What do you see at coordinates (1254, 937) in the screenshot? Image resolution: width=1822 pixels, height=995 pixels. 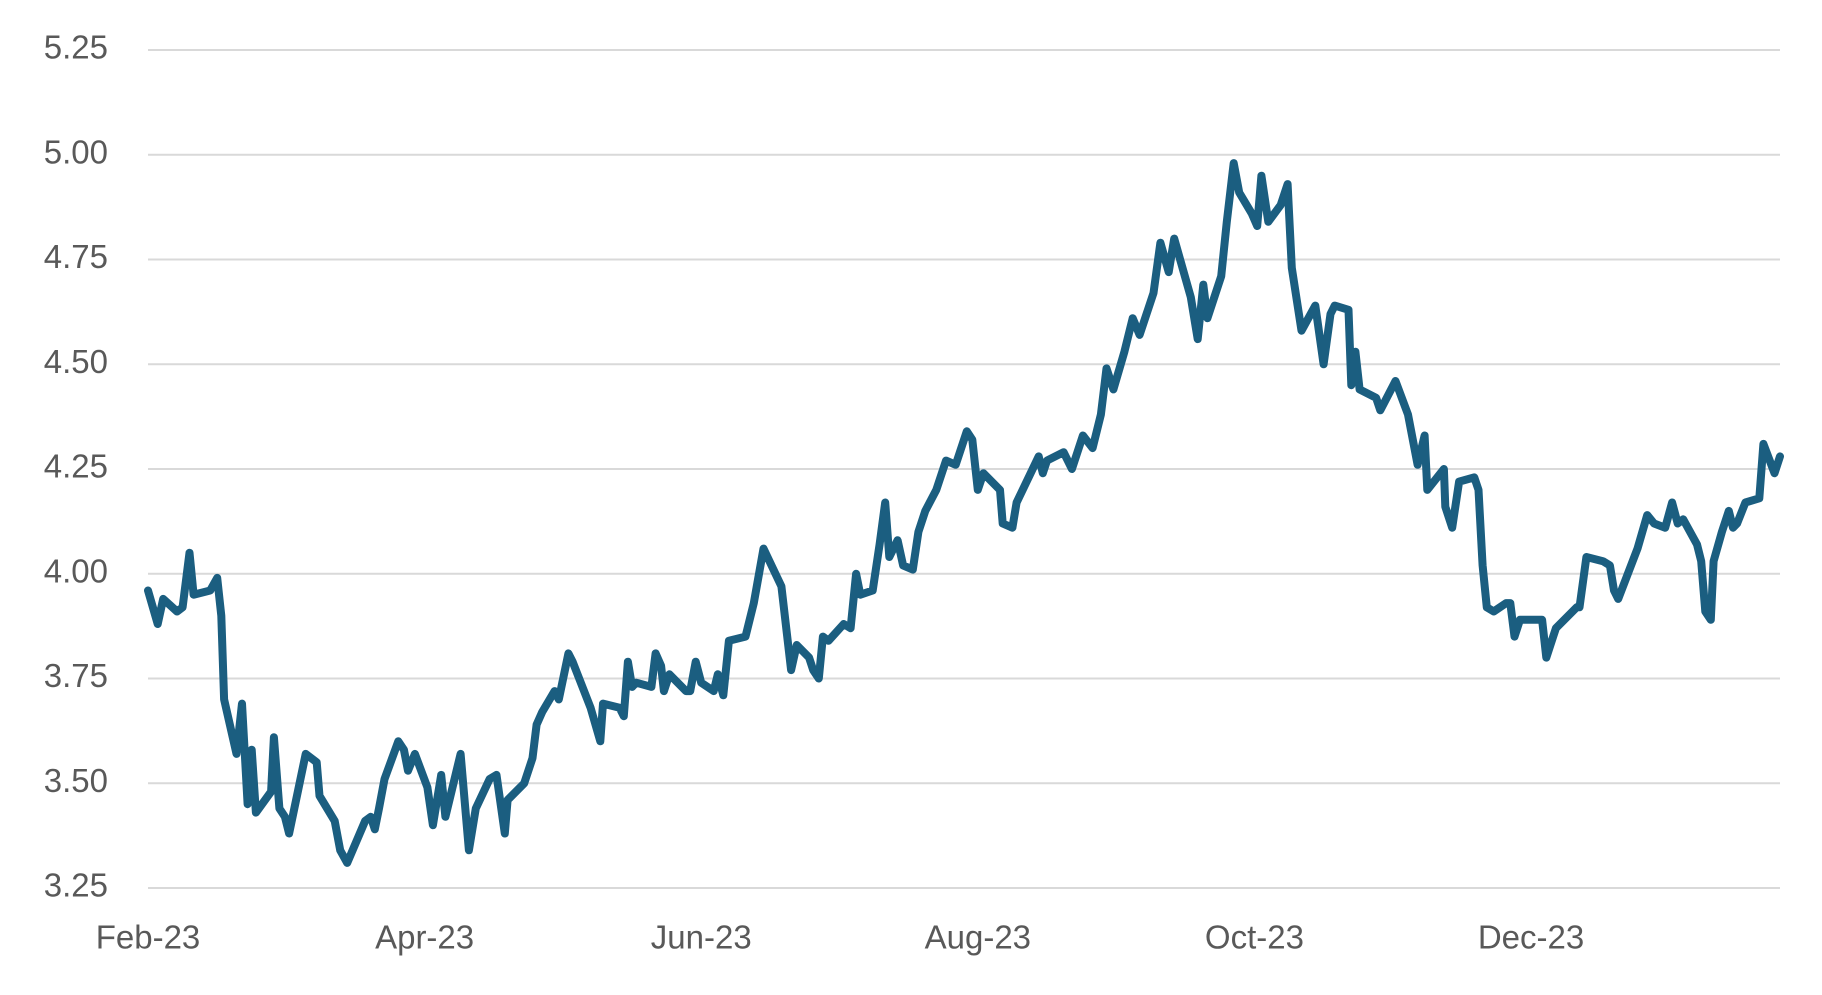 I see `x-tick-label: Oct-23` at bounding box center [1254, 937].